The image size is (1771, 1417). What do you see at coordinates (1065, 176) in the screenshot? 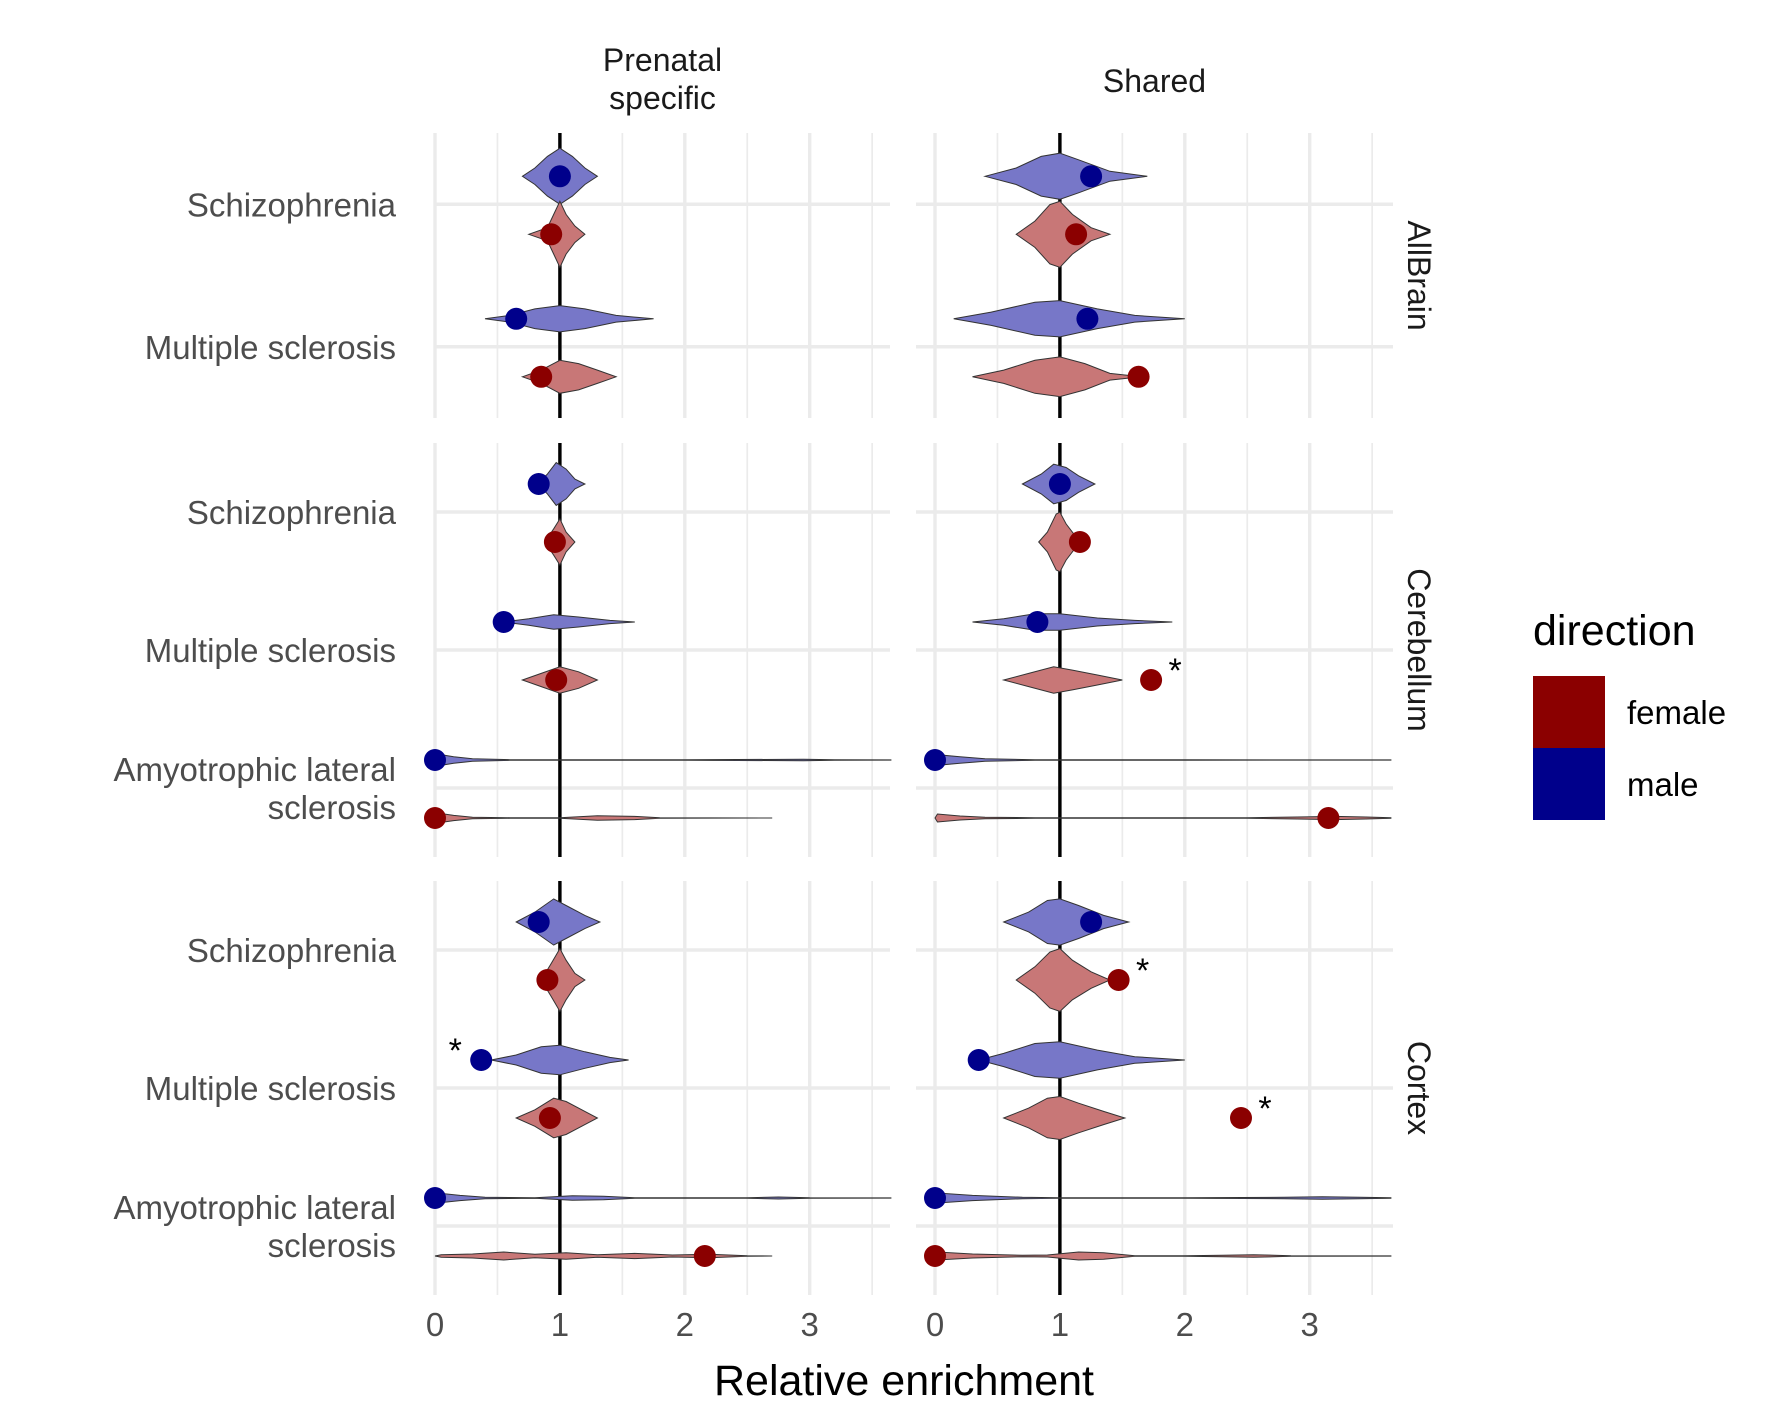
I see `violin-male-schizophrenia-allbrain-shared` at bounding box center [1065, 176].